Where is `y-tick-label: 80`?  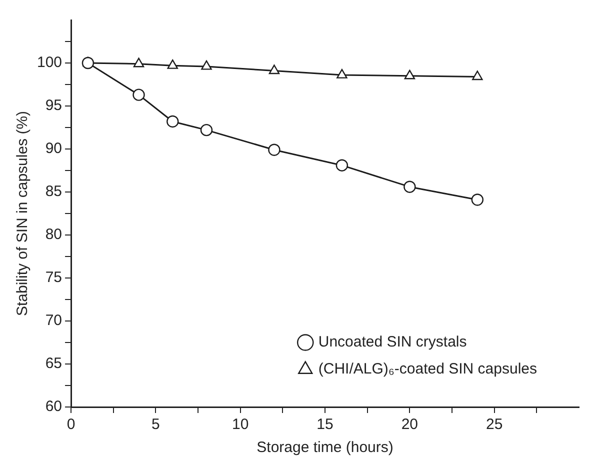 y-tick-label: 80 is located at coordinates (53, 235).